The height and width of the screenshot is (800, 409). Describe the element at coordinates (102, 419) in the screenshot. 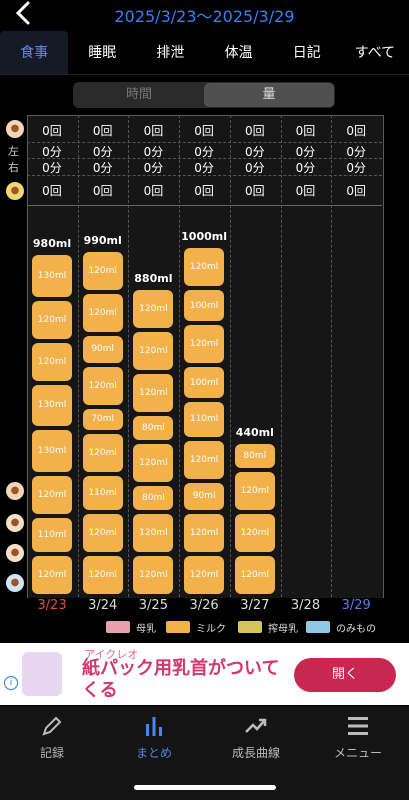

I see `milk-bar-segment: 70ml` at that location.